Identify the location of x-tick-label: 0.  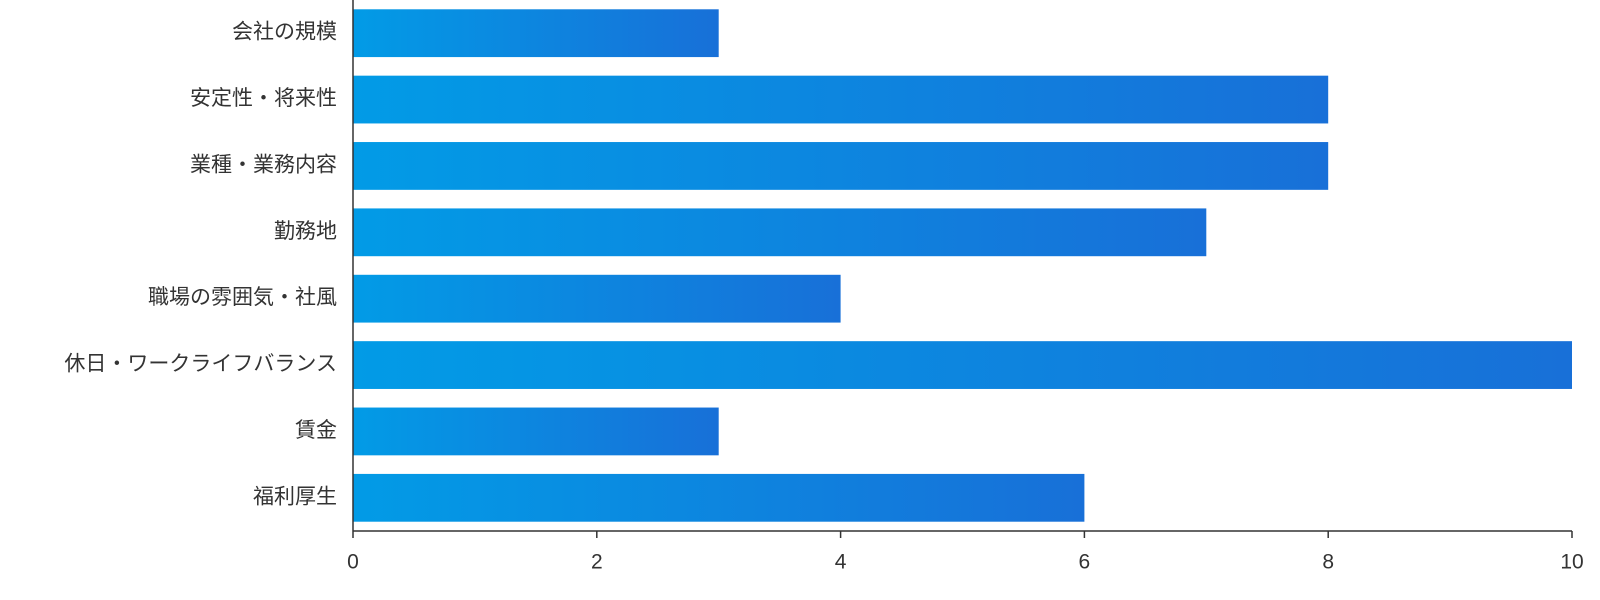
(353, 562).